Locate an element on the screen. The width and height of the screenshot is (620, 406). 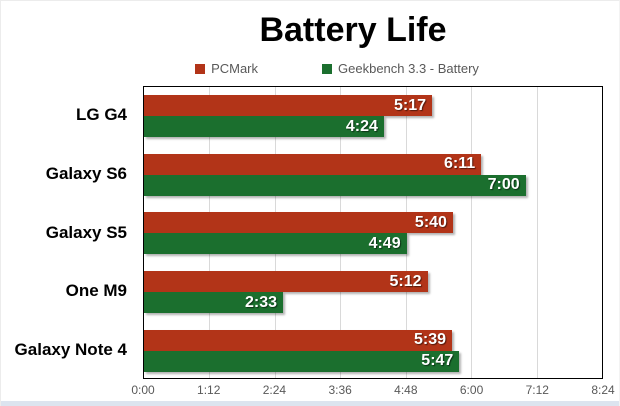
legend-item-geekbench: Geekbench 3.3 - Battery is located at coordinates (400, 68).